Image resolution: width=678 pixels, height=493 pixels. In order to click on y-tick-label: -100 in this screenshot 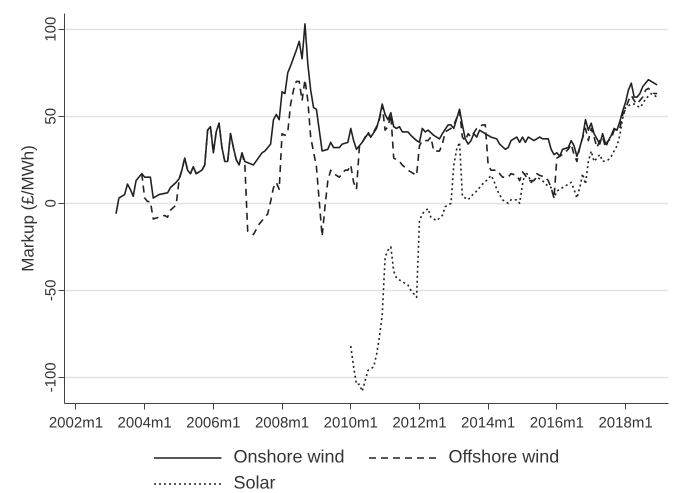, I will do `click(51, 377)`.